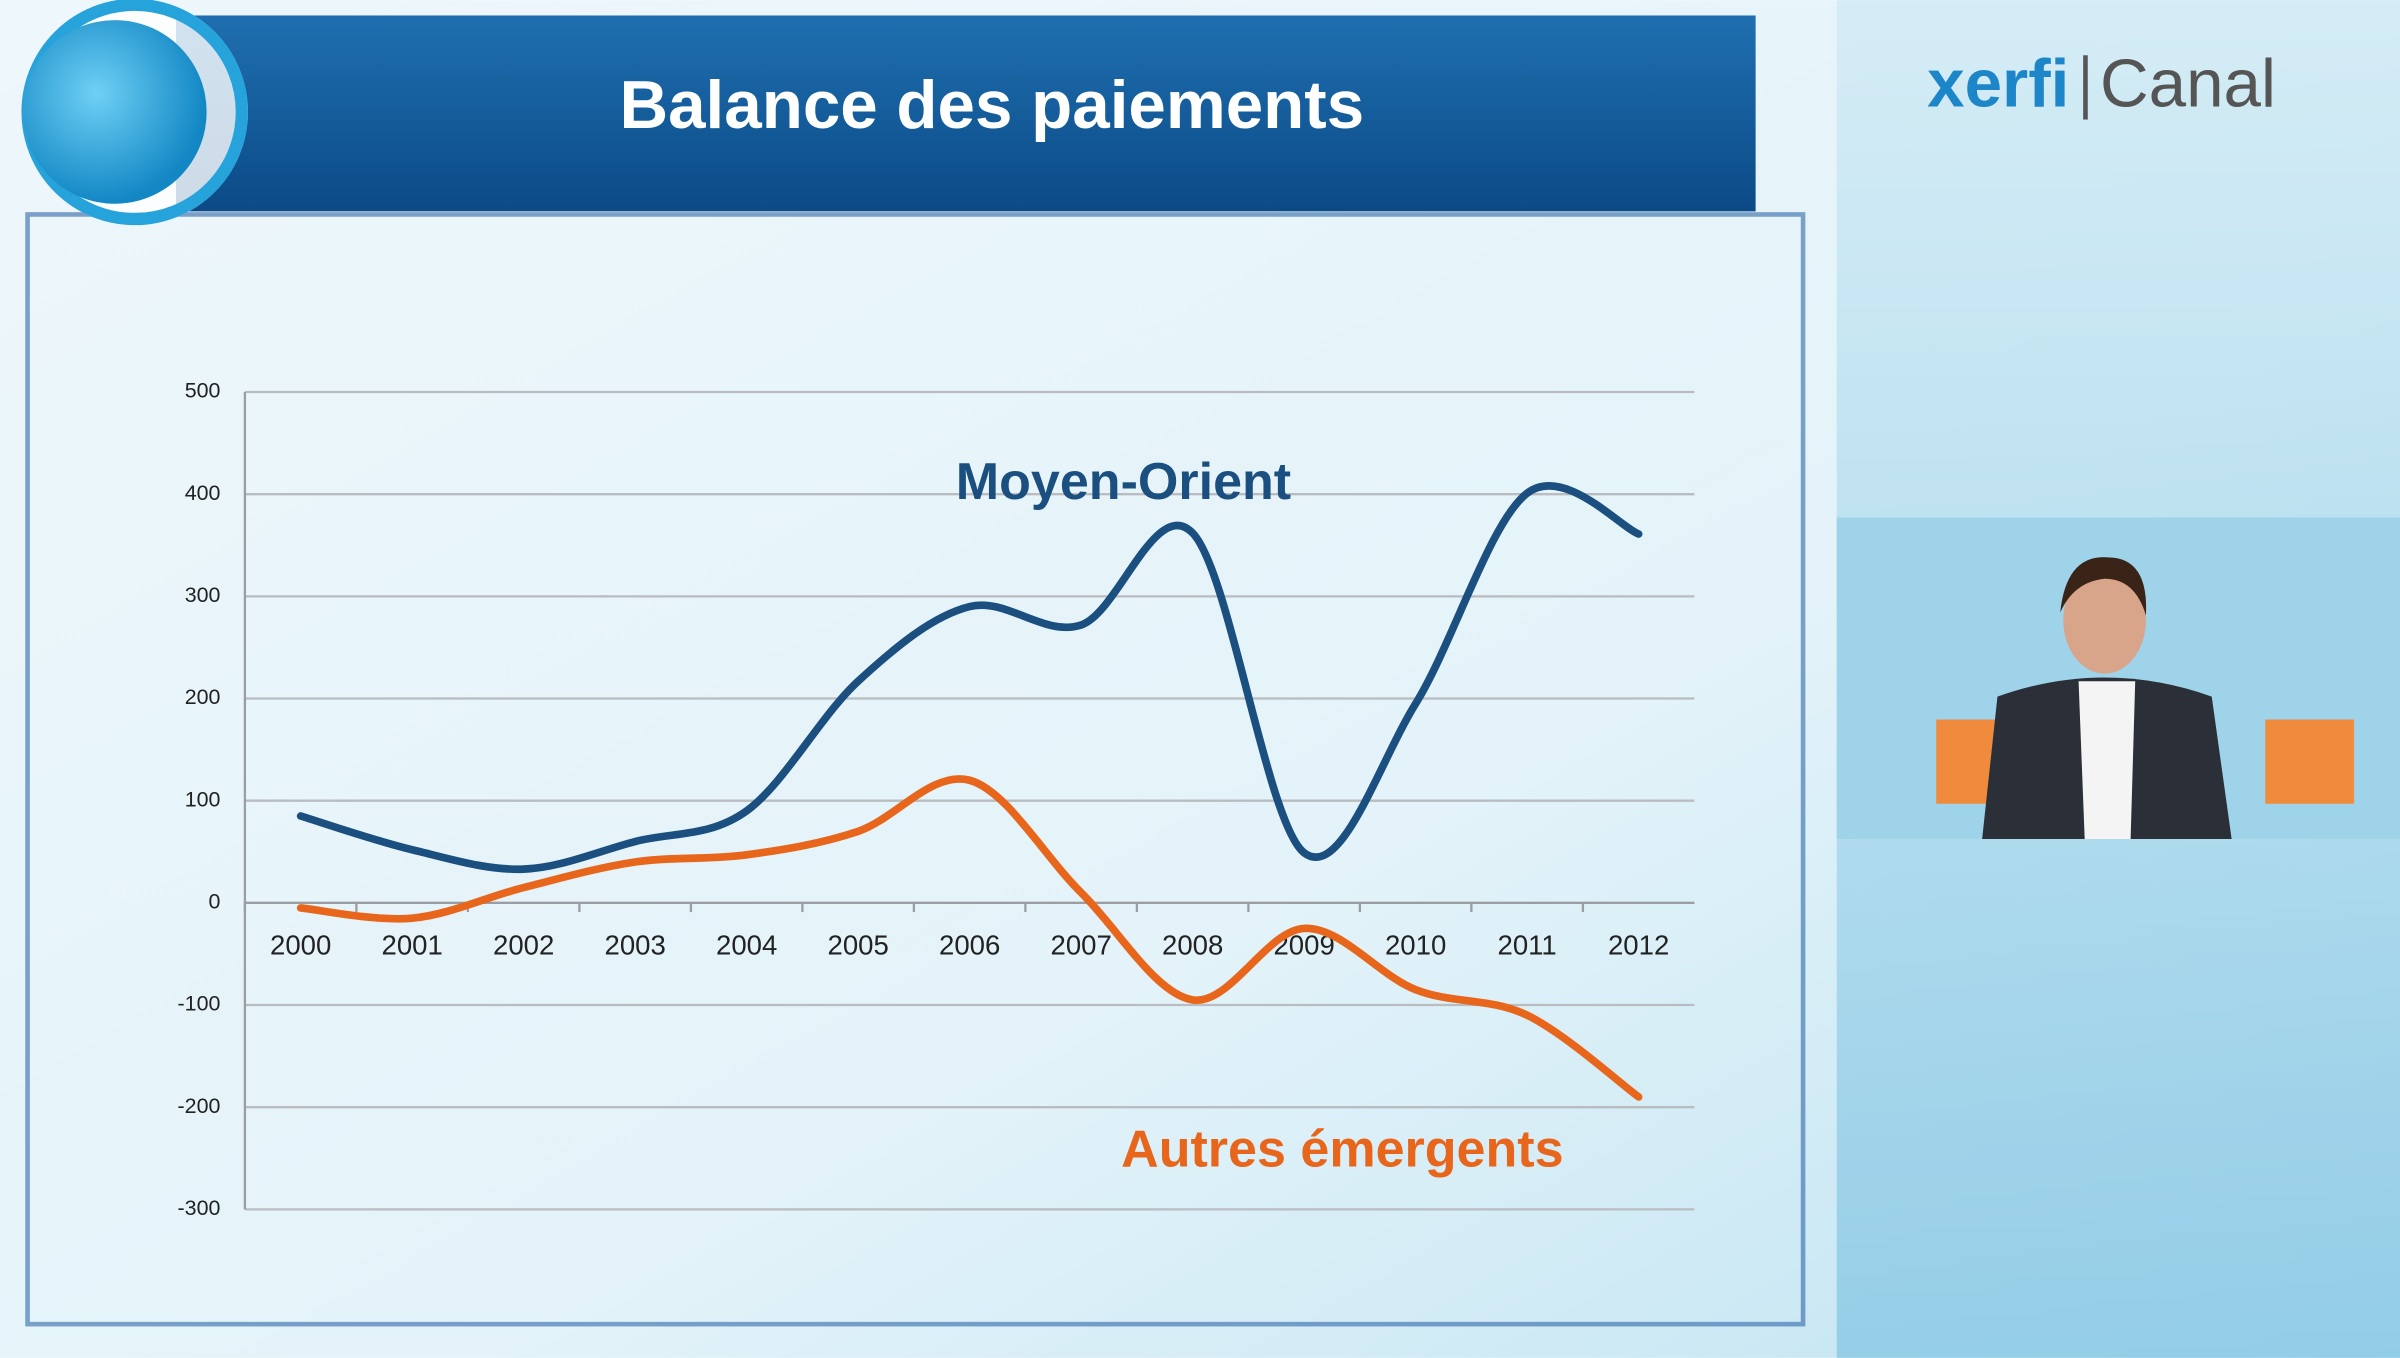 The image size is (2400, 1358). I want to click on title-bar, so click(966, 113).